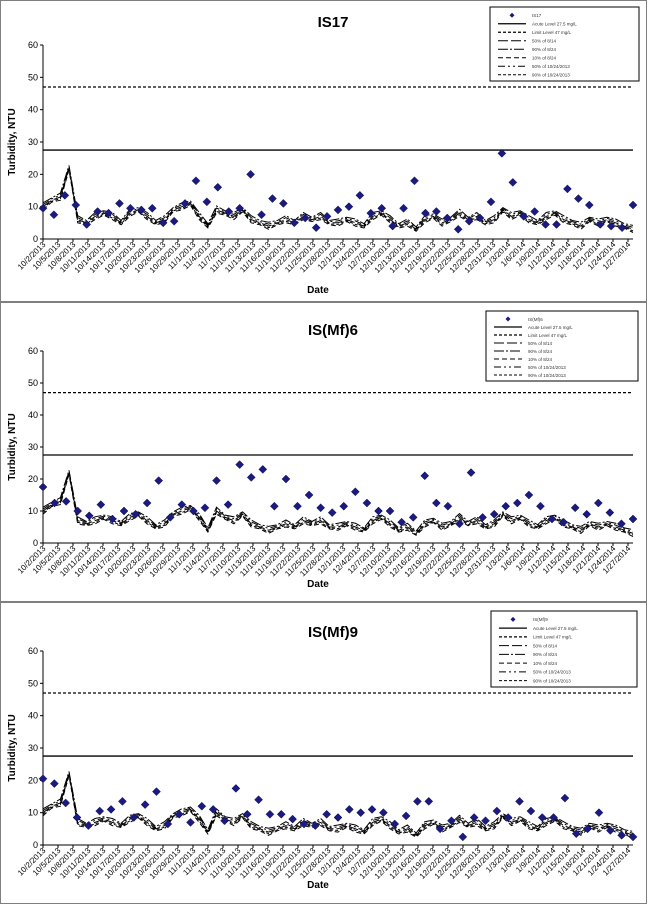 The image size is (648, 905). Describe the element at coordinates (33, 77) in the screenshot. I see `y-tick-label: 50` at that location.